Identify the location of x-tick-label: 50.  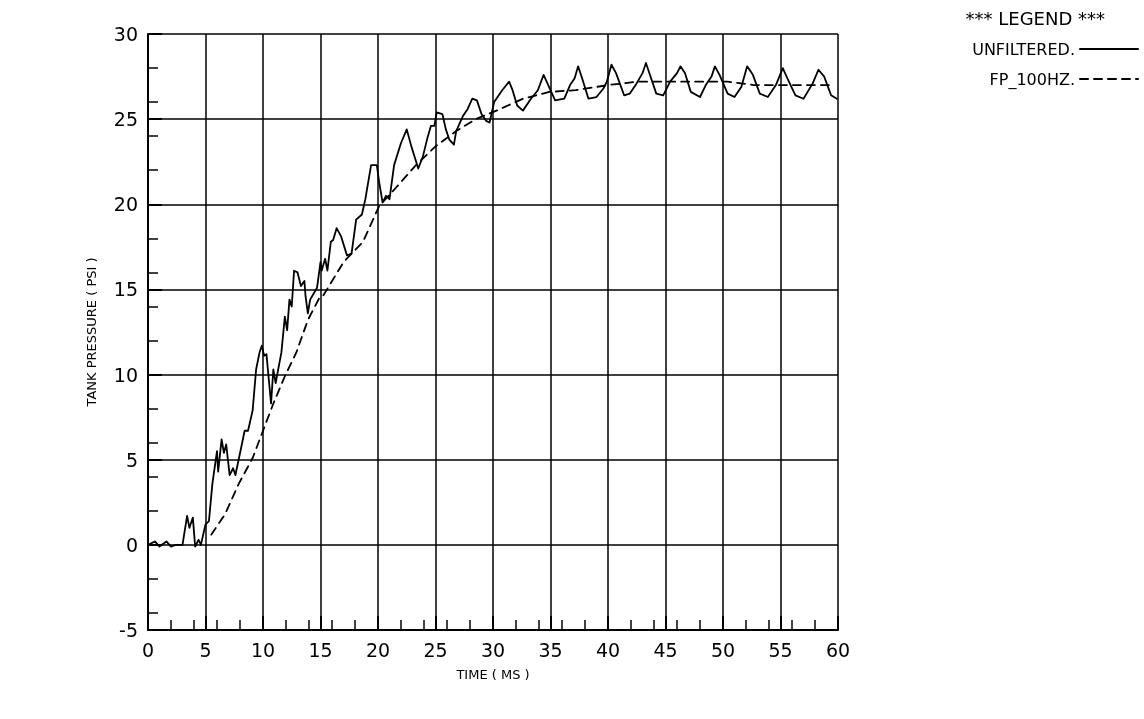
(723, 649).